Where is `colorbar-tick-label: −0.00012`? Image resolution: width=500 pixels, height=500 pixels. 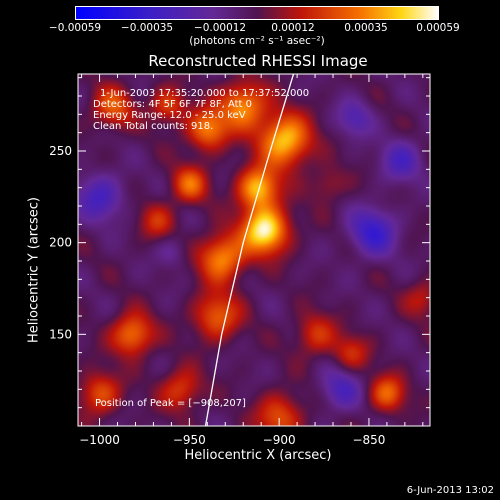
colorbar-tick-label: −0.00012 is located at coordinates (220, 28).